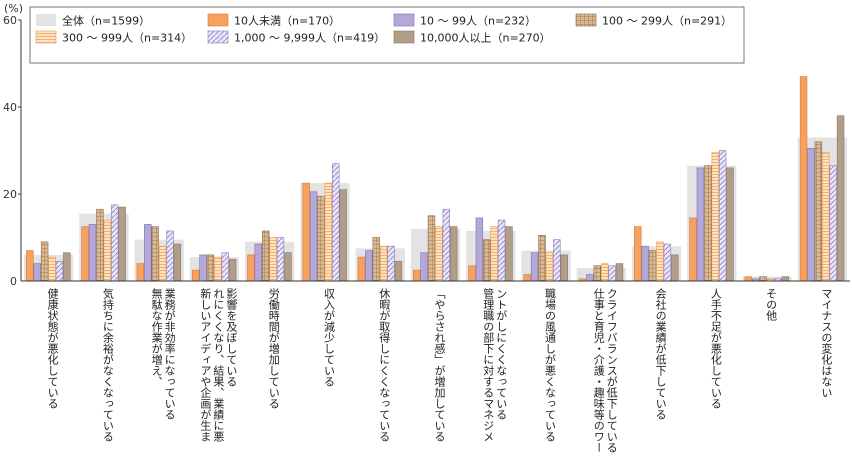  Describe the element at coordinates (107, 364) in the screenshot. I see `category-label: 気持ちに余裕がなくなっている` at that location.